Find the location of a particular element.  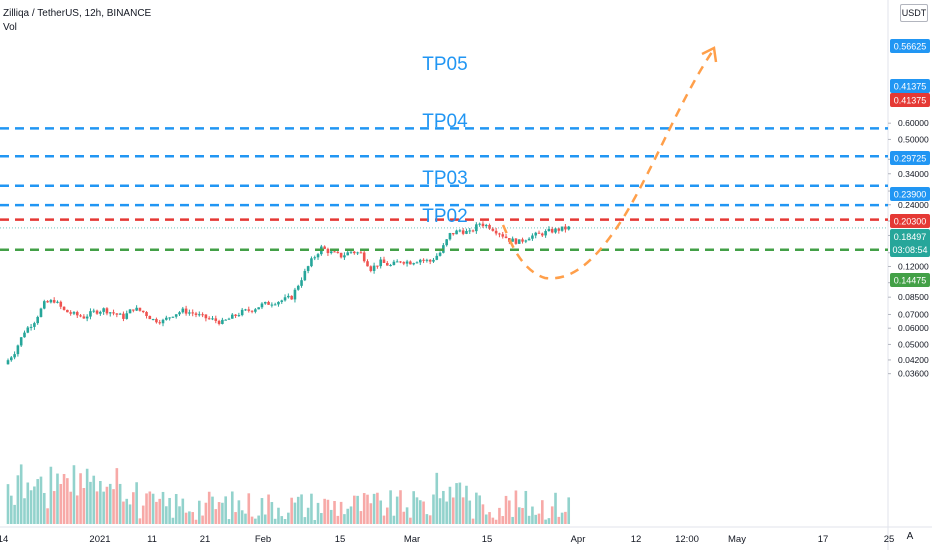

time-tick-label: 12 is located at coordinates (636, 539).